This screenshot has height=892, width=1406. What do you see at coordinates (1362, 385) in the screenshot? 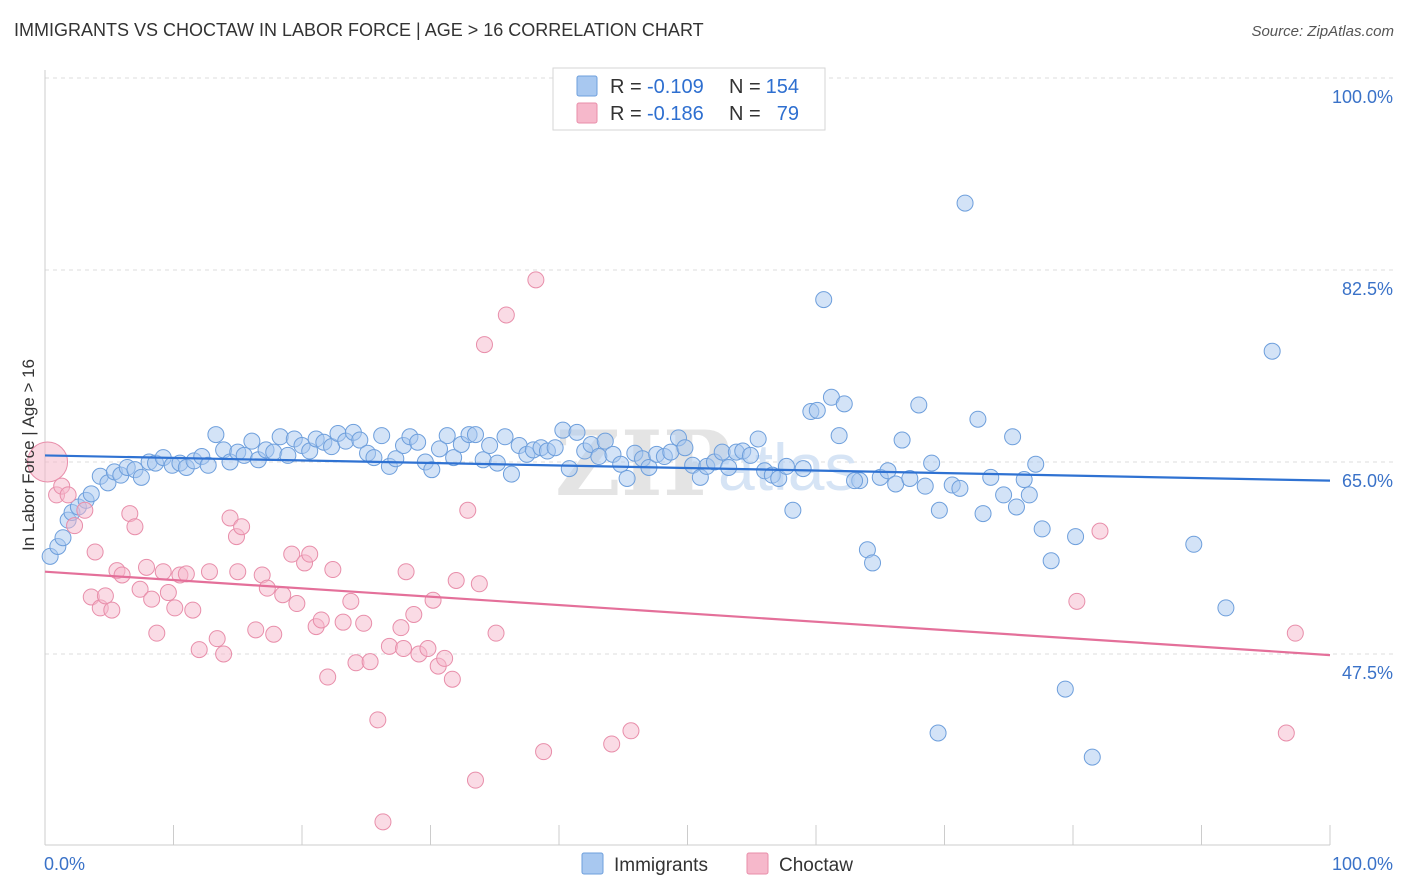
I see `y-tick-labels: 47.5% 65.0% 82.5% 100.0%` at bounding box center [1362, 385].